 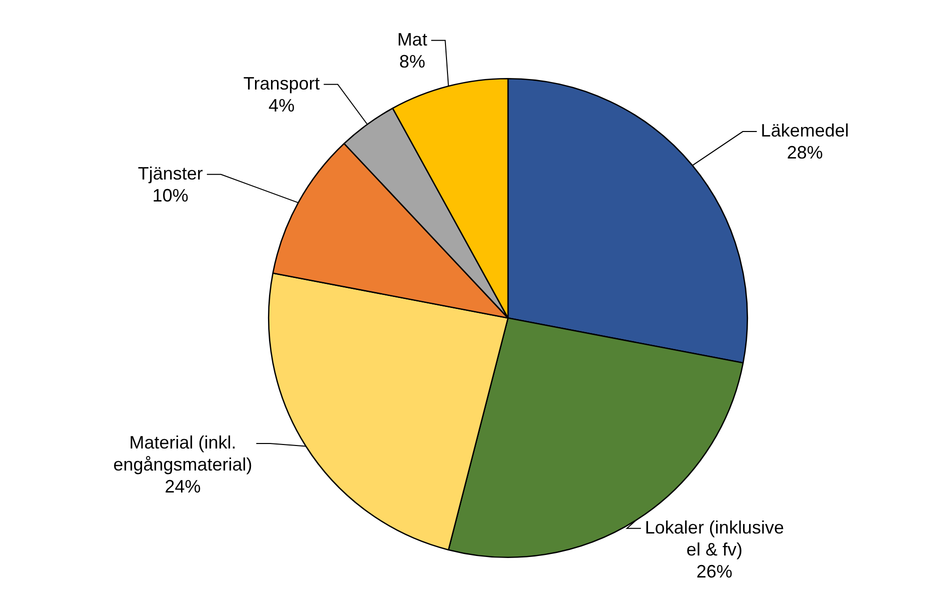 What do you see at coordinates (170, 173) in the screenshot?
I see `slice-label: Tjänster` at bounding box center [170, 173].